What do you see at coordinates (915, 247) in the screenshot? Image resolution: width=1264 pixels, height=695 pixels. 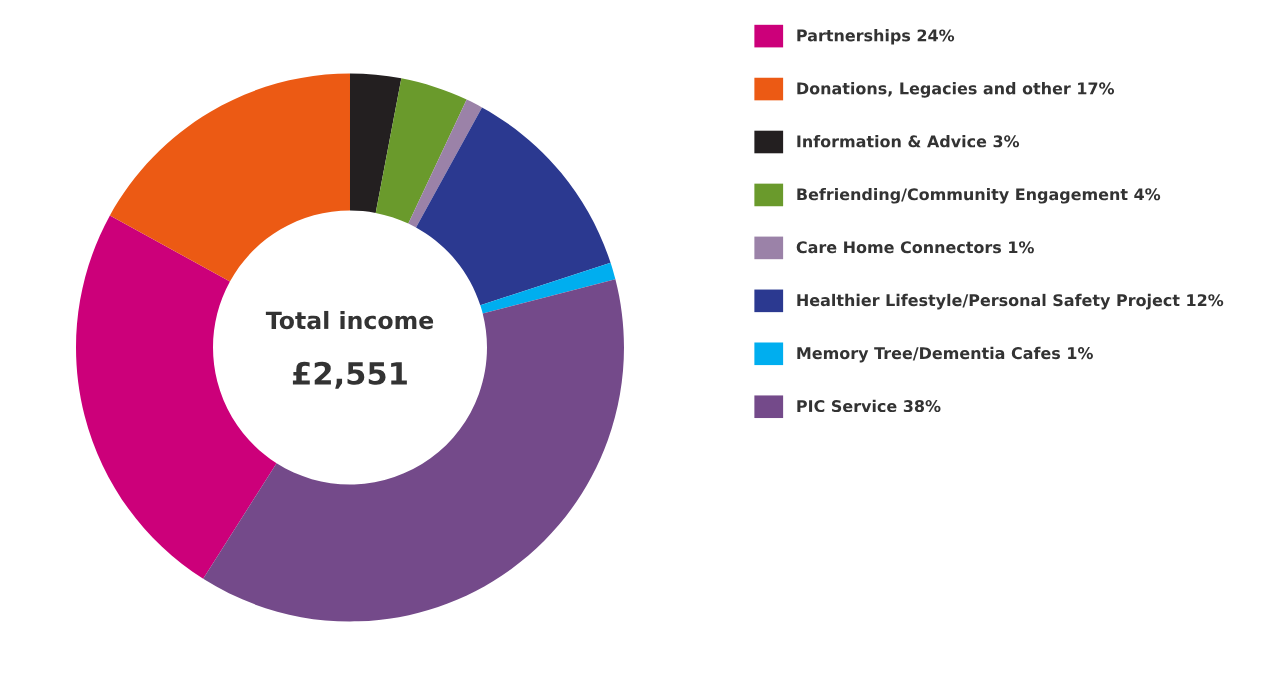 I see `legend-label: Care Home Connectors 1%` at bounding box center [915, 247].